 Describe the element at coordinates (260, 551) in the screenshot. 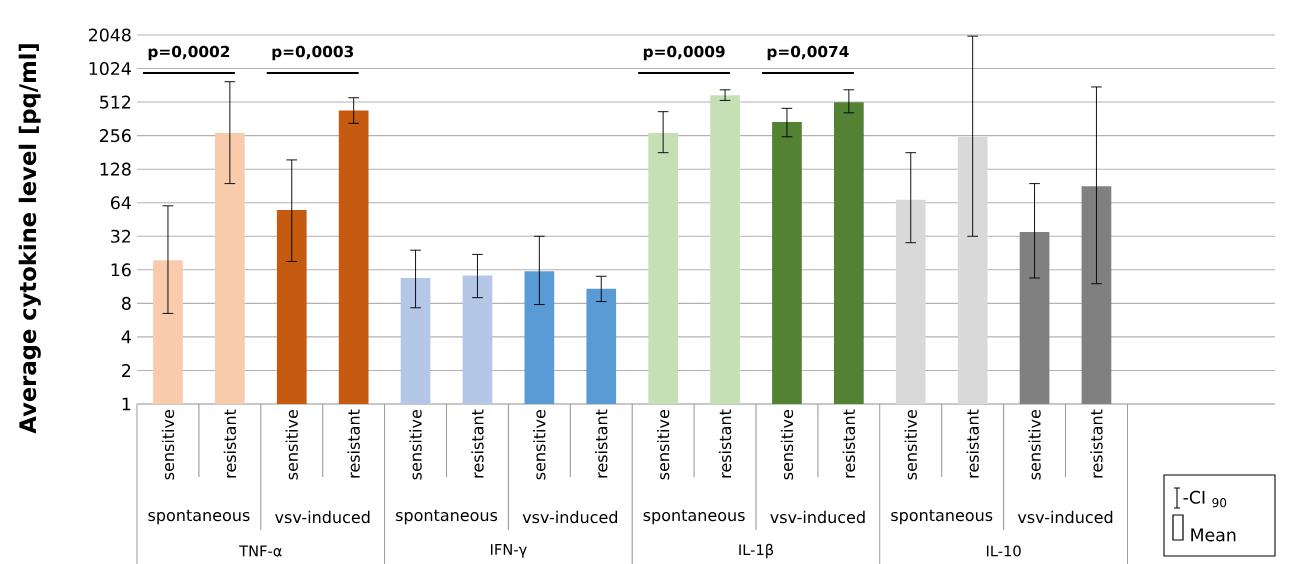

I see `text: TNF-α` at that location.